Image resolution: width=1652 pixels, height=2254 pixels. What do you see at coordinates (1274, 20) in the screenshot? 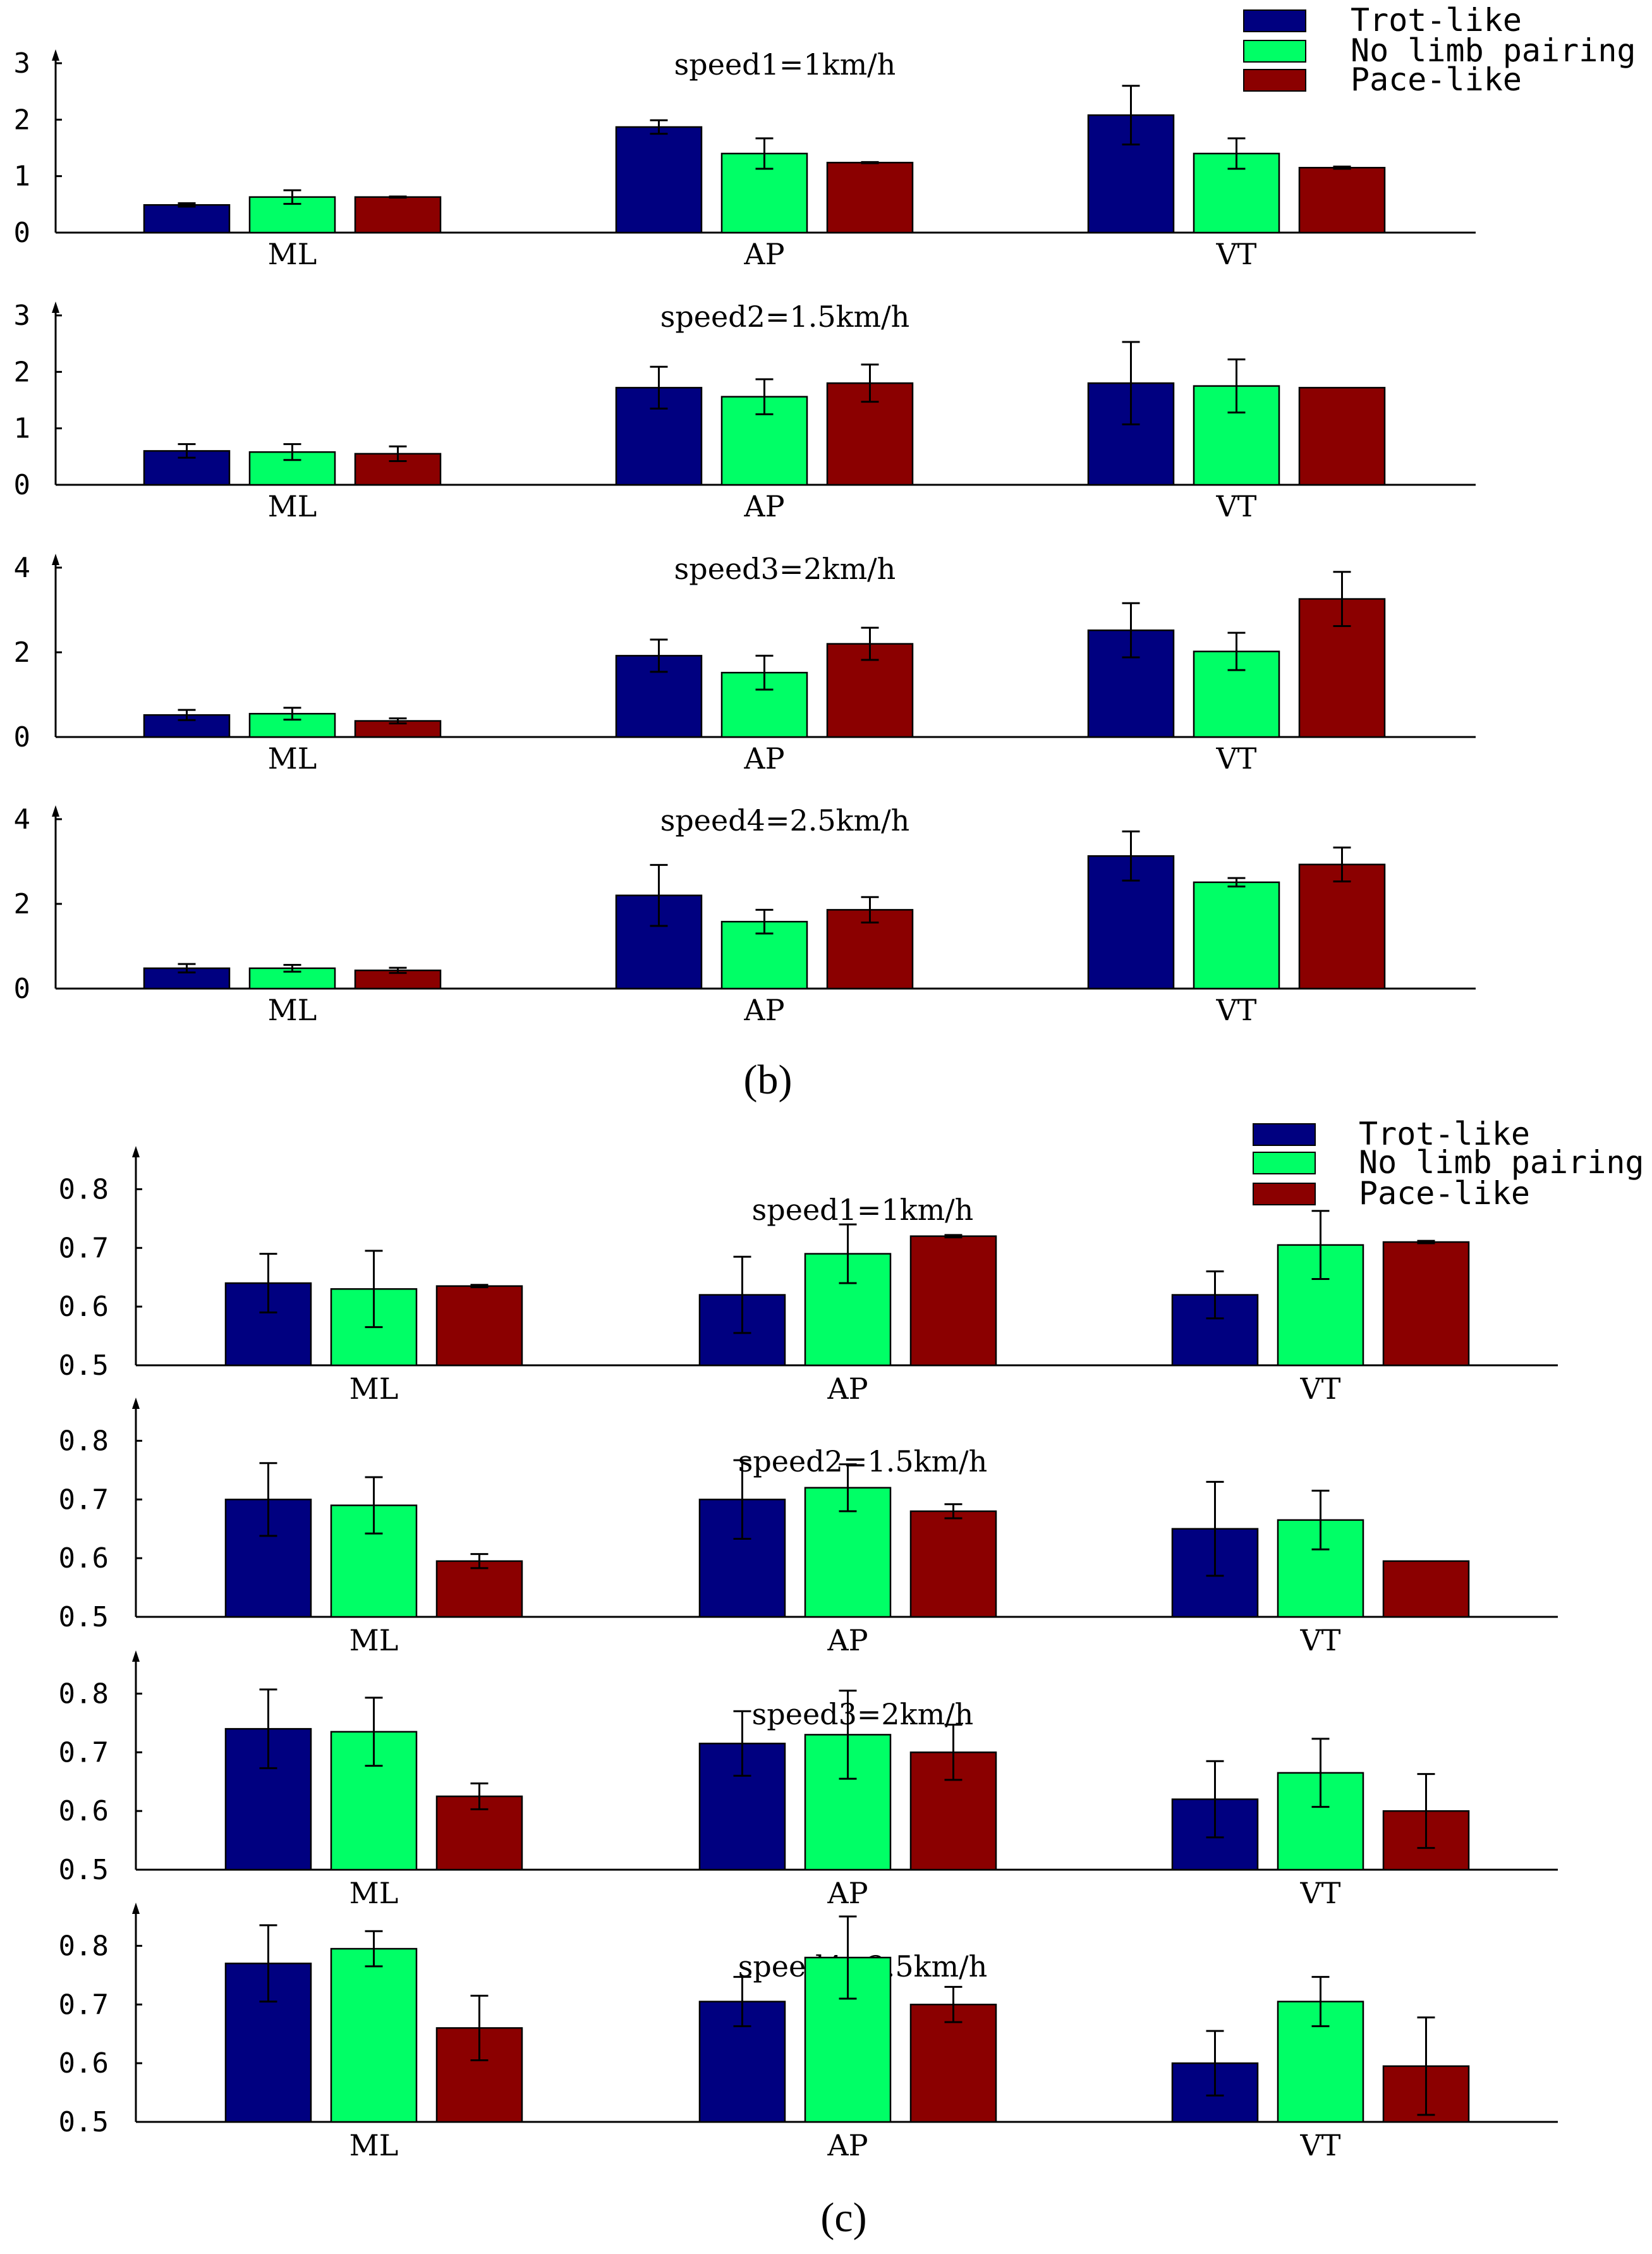
I see `legend-swatch-trot-like` at bounding box center [1274, 20].